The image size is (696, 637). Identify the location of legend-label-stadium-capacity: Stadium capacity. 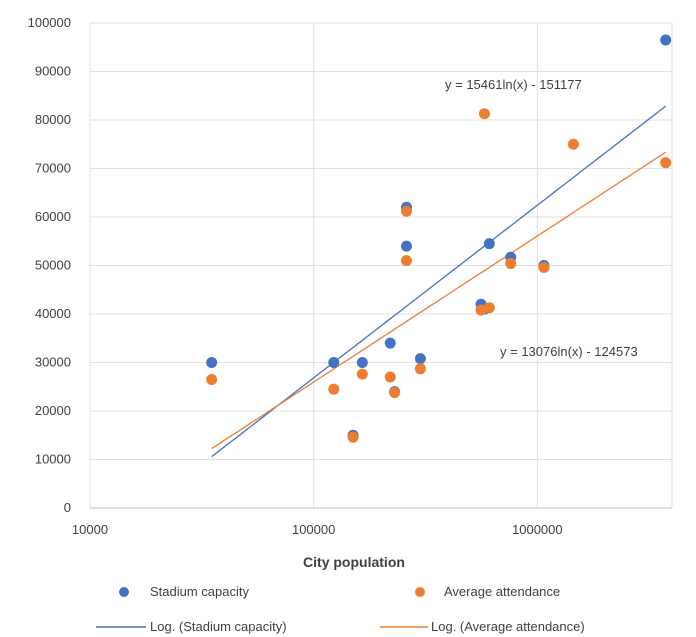
(199, 591).